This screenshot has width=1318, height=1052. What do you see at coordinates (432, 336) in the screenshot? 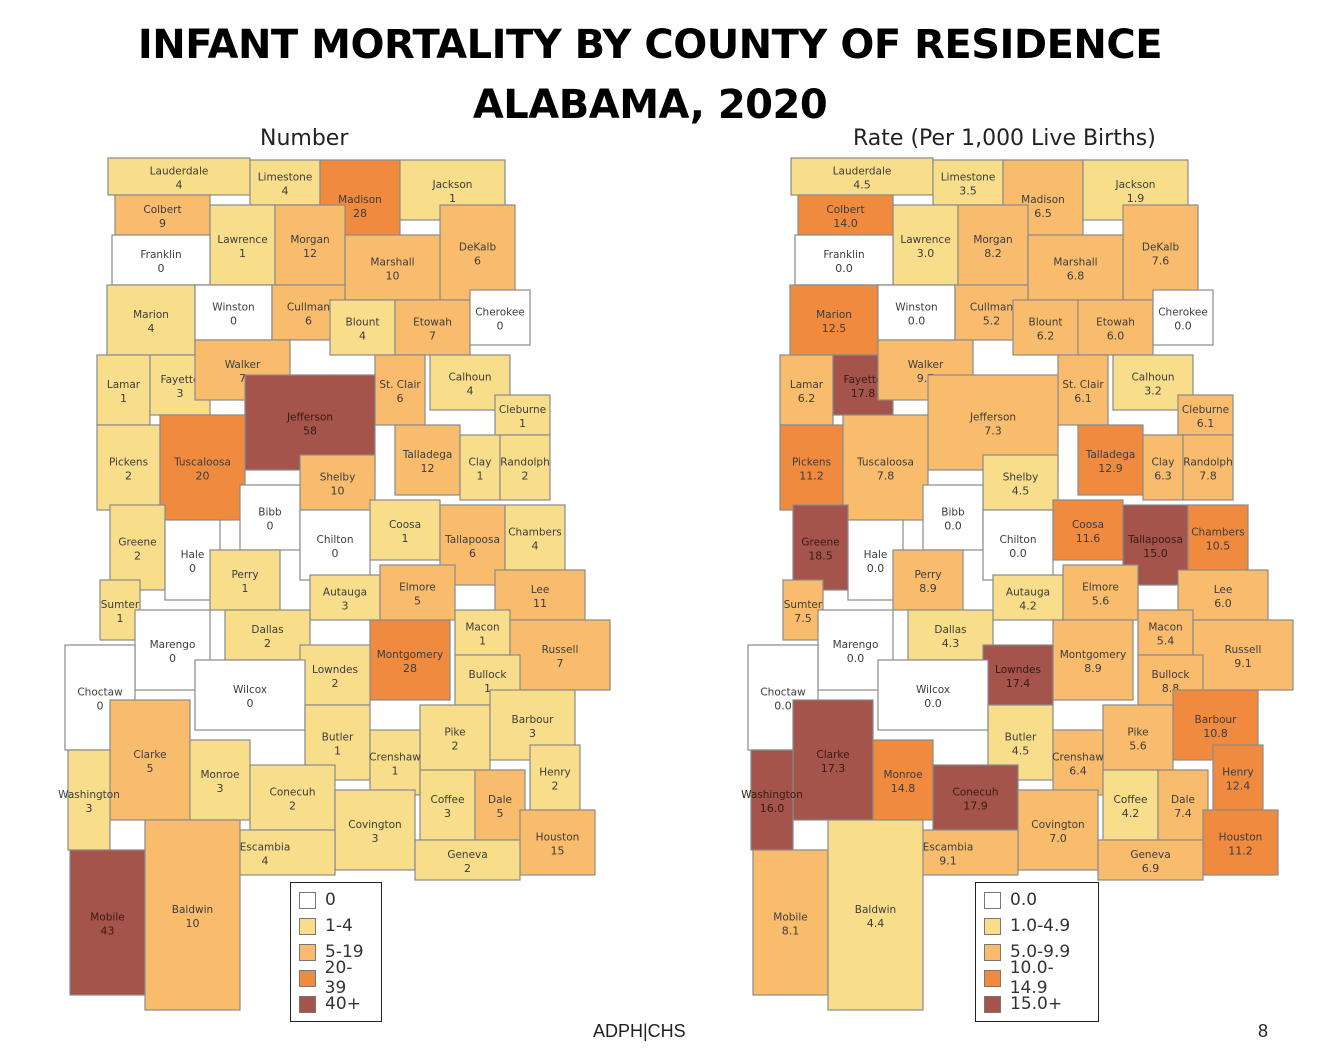
I see `county-value: 7` at bounding box center [432, 336].